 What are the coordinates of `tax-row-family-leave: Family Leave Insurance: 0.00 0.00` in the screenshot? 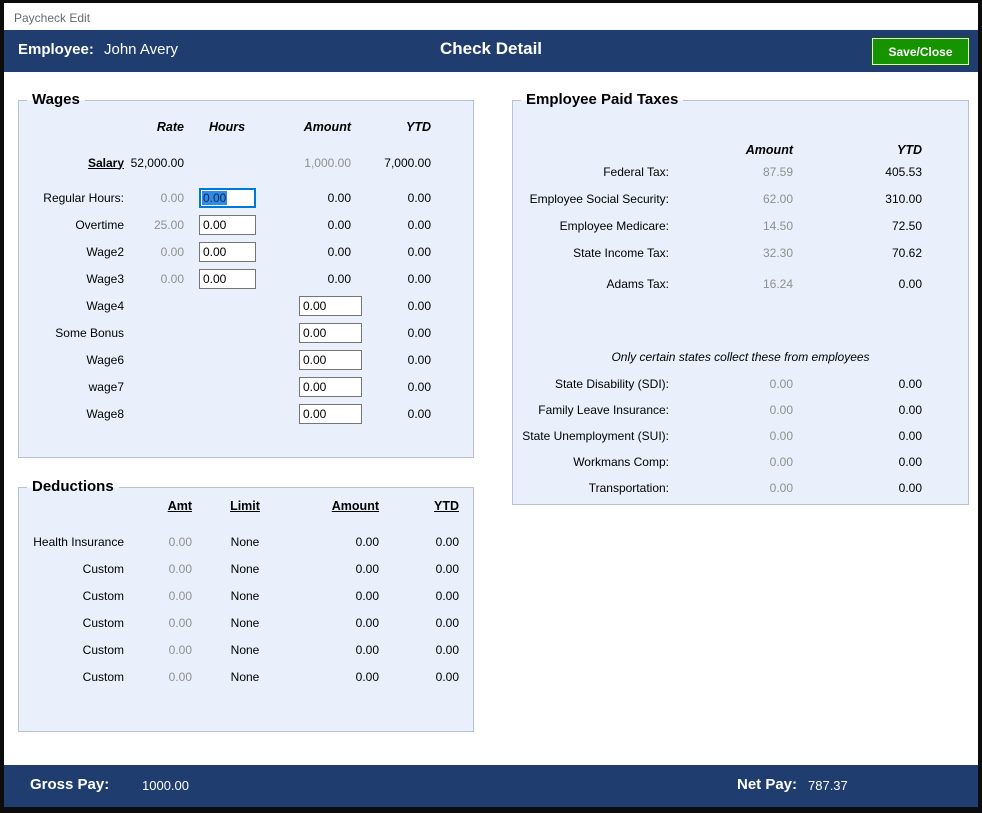 It's located at (740, 410).